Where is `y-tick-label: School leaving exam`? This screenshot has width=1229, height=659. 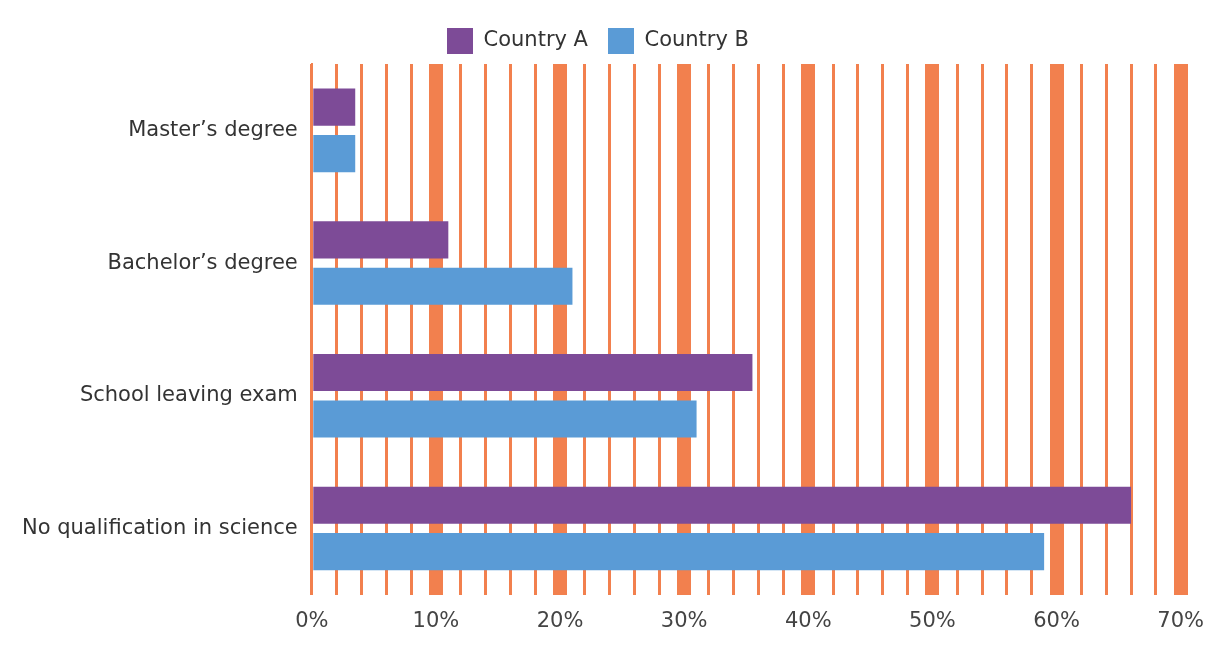 y-tick-label: School leaving exam is located at coordinates (188, 394).